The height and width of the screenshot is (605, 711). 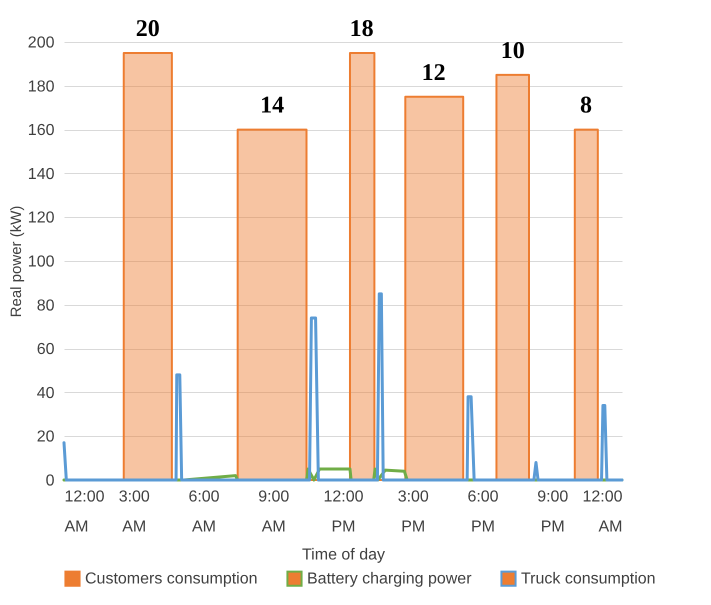 What do you see at coordinates (362, 29) in the screenshot?
I see `annotation: 18` at bounding box center [362, 29].